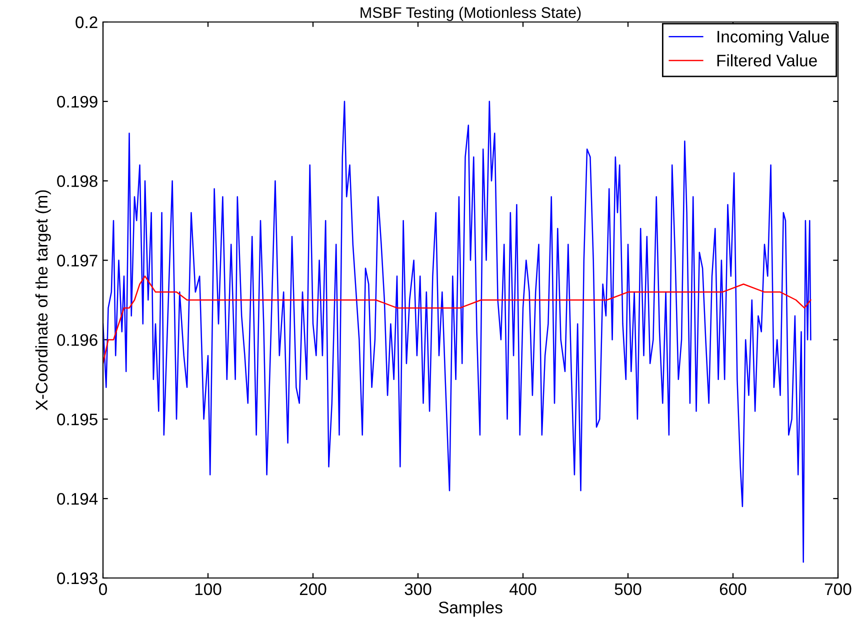  I want to click on x-tick-label: 100, so click(208, 589).